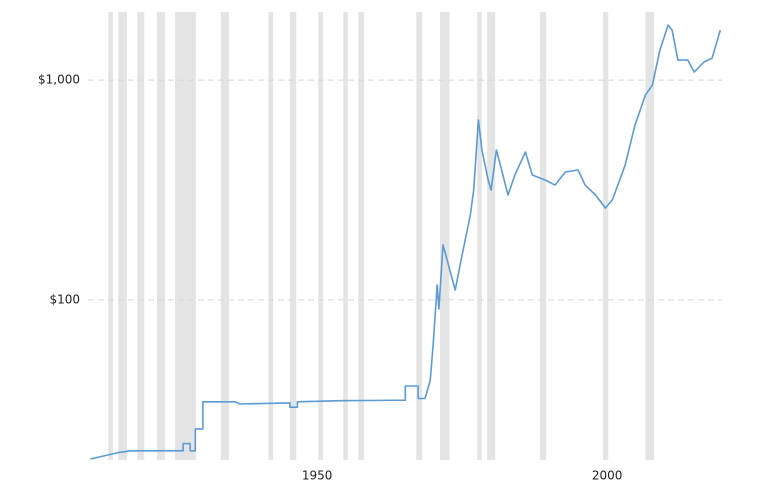 Image resolution: width=768 pixels, height=488 pixels. What do you see at coordinates (64, 299) in the screenshot?
I see `y-tick-label: $100` at bounding box center [64, 299].